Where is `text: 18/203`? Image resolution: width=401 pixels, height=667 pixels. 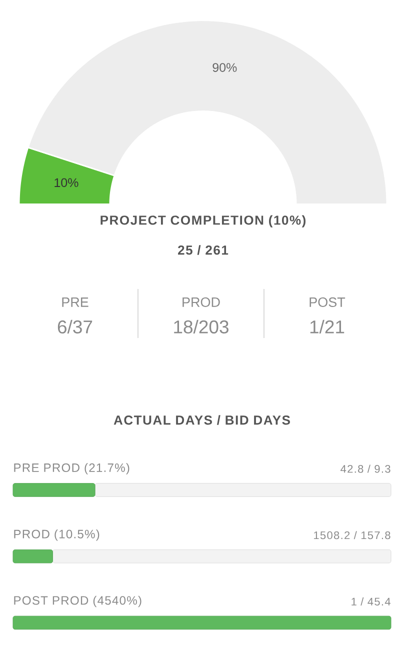
text: 18/203 is located at coordinates (201, 327).